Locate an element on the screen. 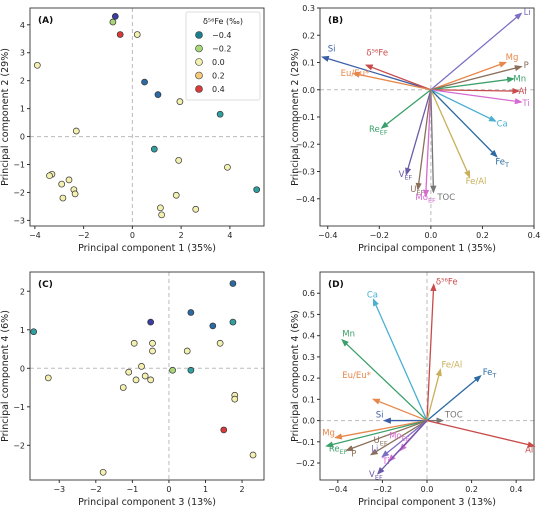  y-tick-label: 0.6 is located at coordinates (308, 293).